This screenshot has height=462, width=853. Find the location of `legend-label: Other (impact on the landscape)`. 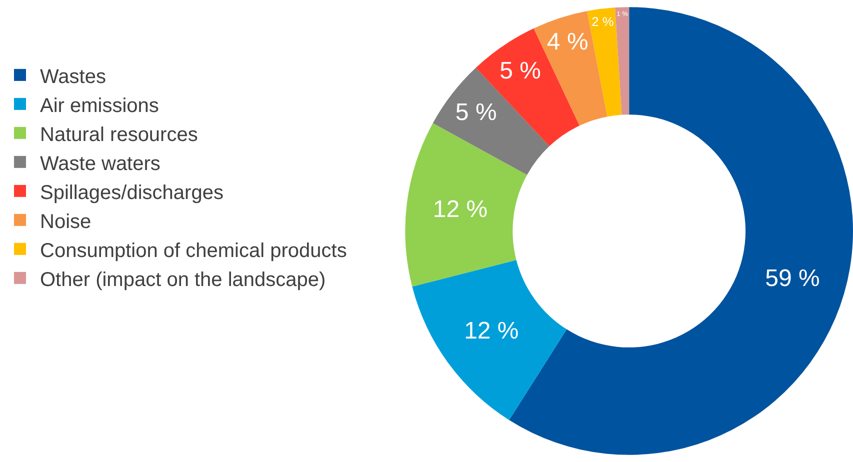

legend-label: Other (impact on the landscape) is located at coordinates (183, 279).